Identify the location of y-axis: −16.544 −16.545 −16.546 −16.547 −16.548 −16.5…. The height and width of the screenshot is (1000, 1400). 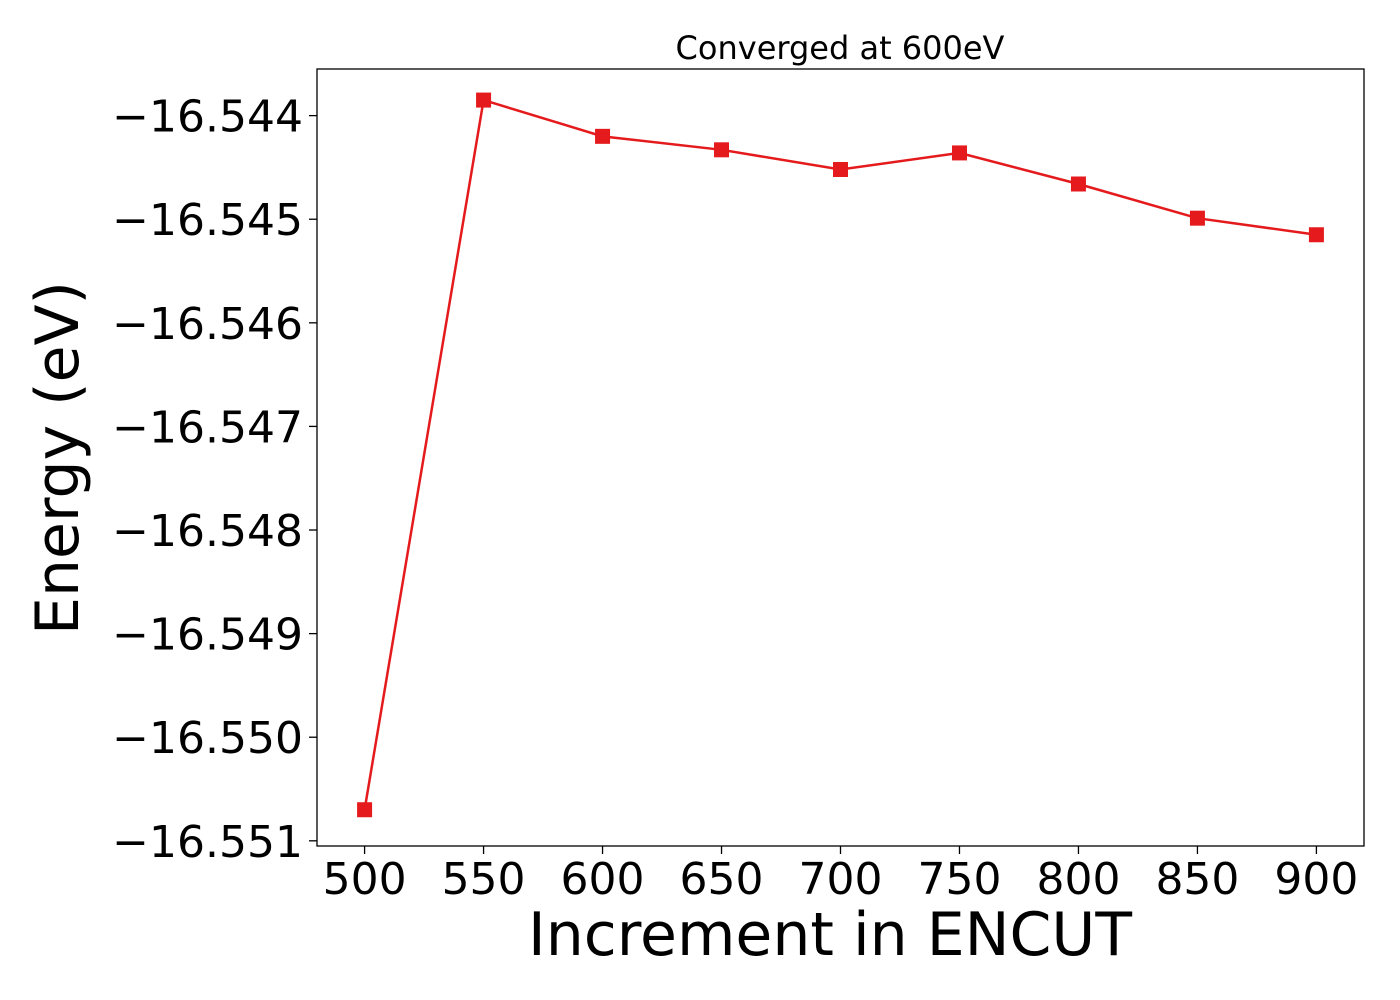
(214, 480).